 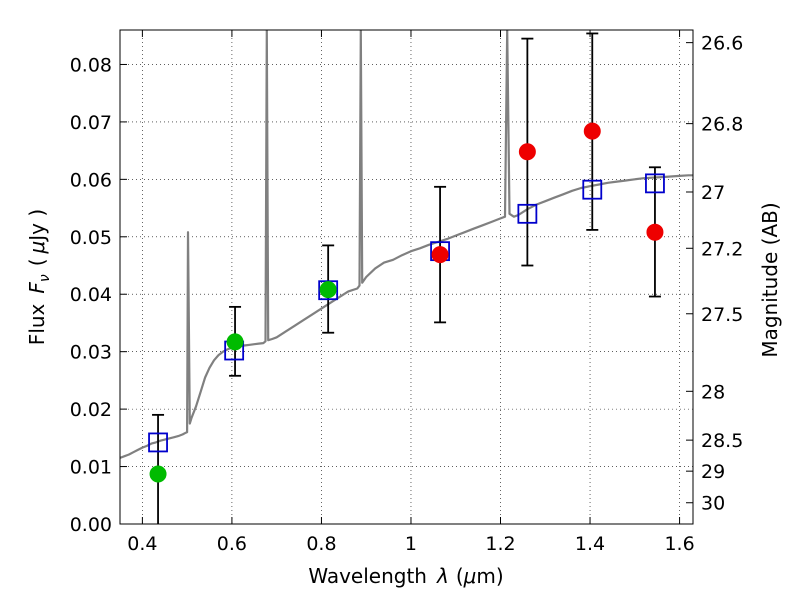 What do you see at coordinates (713, 193) in the screenshot?
I see `y2-tick-label: 27` at bounding box center [713, 193].